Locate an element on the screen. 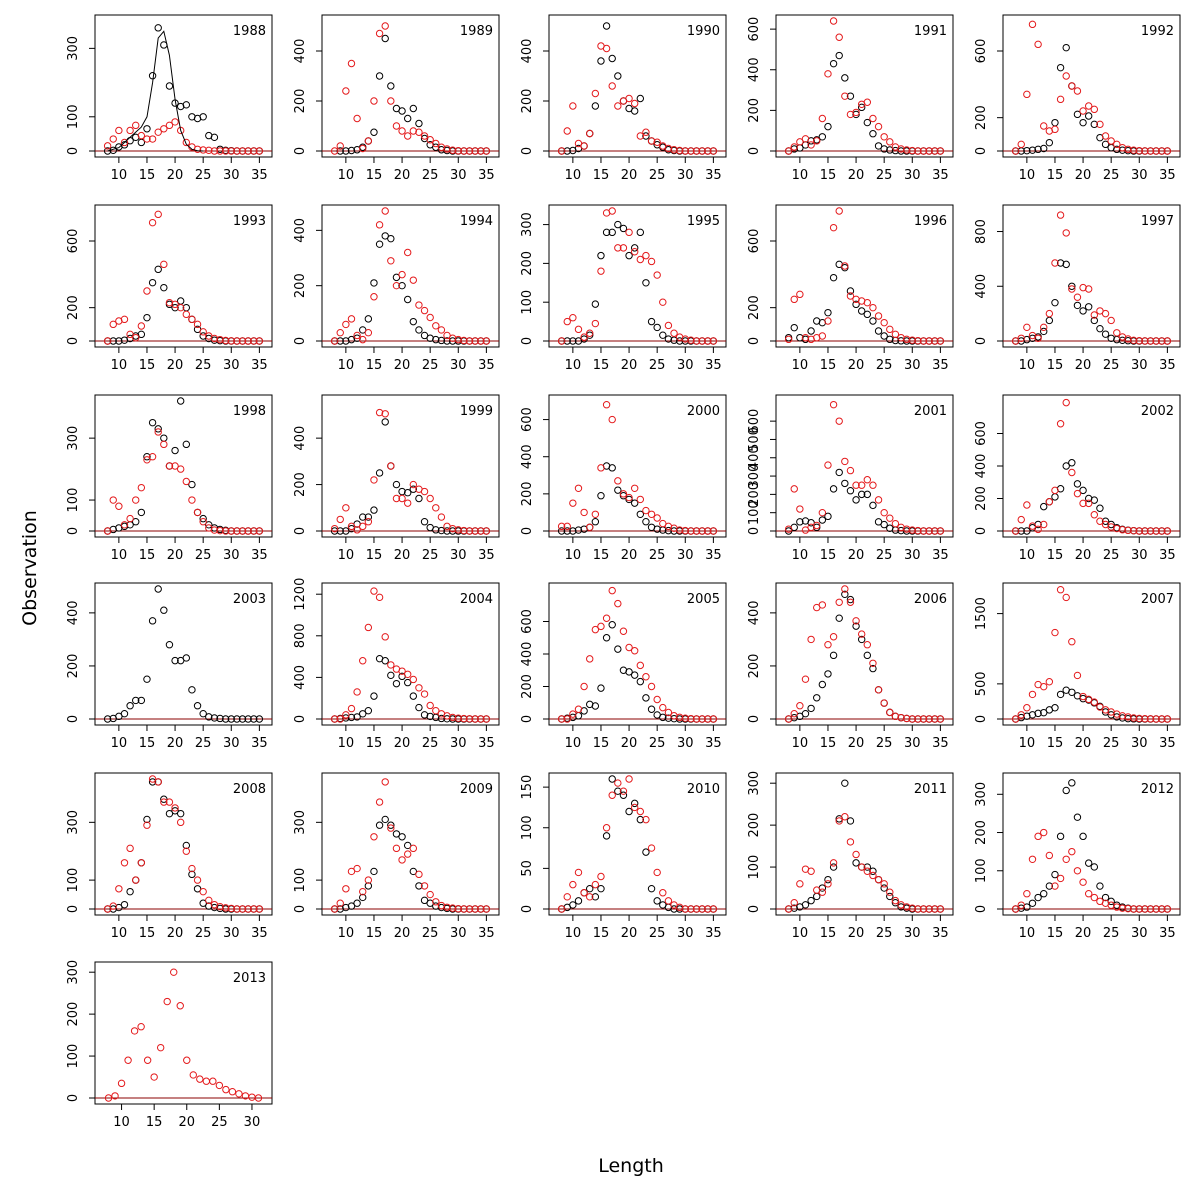 The height and width of the screenshot is (1200, 1200). panel-title: 2009 is located at coordinates (476, 789).